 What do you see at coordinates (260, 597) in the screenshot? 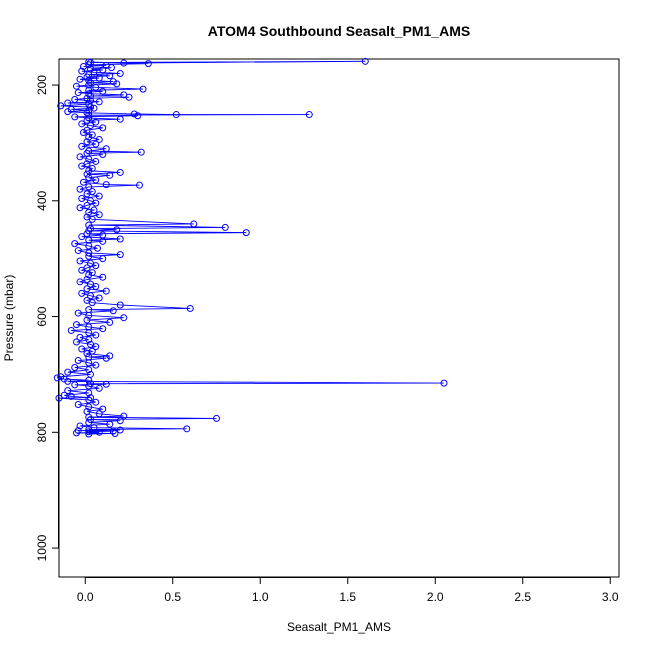
I see `x-tick-label: 1.0` at bounding box center [260, 597].